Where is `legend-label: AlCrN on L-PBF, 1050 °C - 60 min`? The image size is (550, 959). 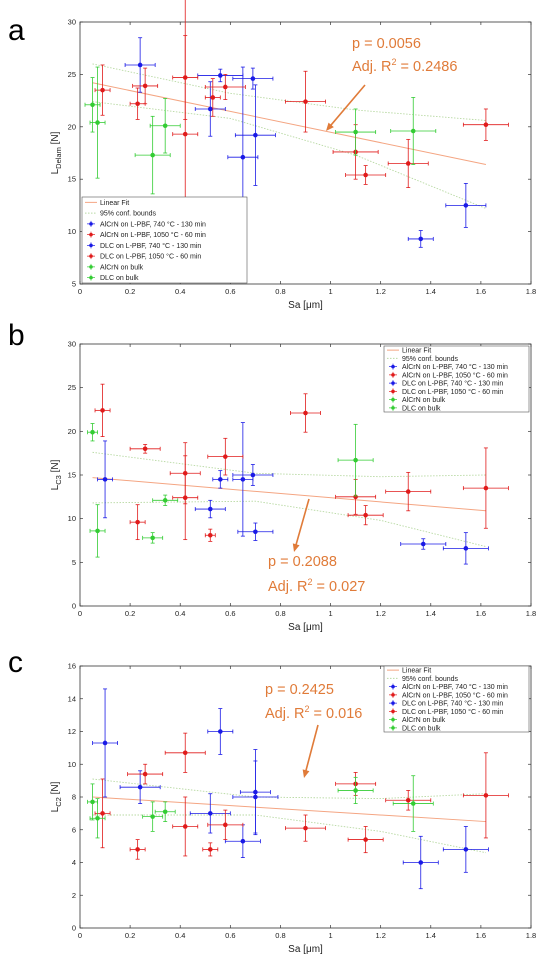 legend-label: AlCrN on L-PBF, 1050 °C - 60 min is located at coordinates (455, 375).